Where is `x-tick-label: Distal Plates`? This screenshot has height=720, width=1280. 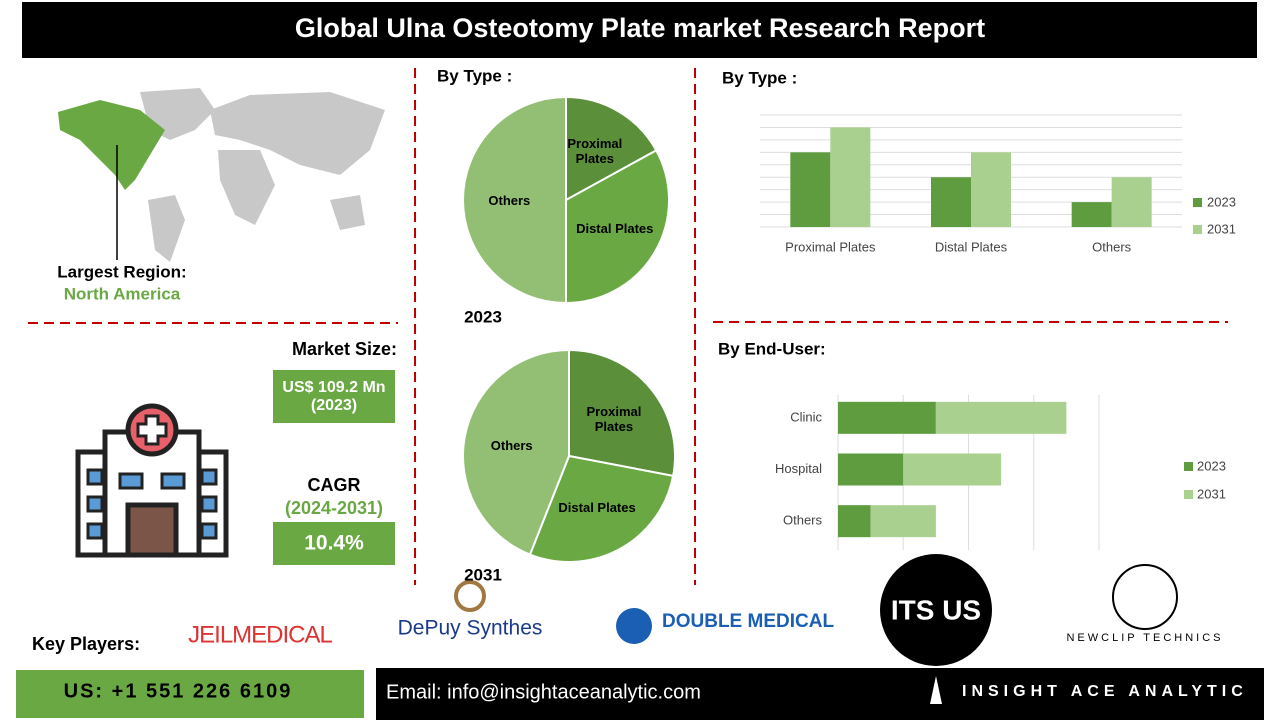
x-tick-label: Distal Plates is located at coordinates (971, 246).